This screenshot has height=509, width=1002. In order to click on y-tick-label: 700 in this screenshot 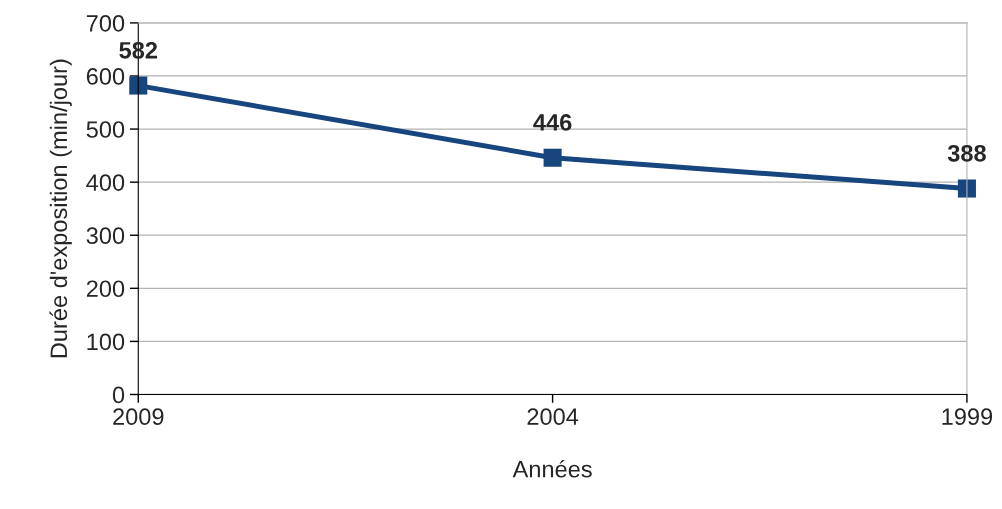, I will do `click(105, 23)`.